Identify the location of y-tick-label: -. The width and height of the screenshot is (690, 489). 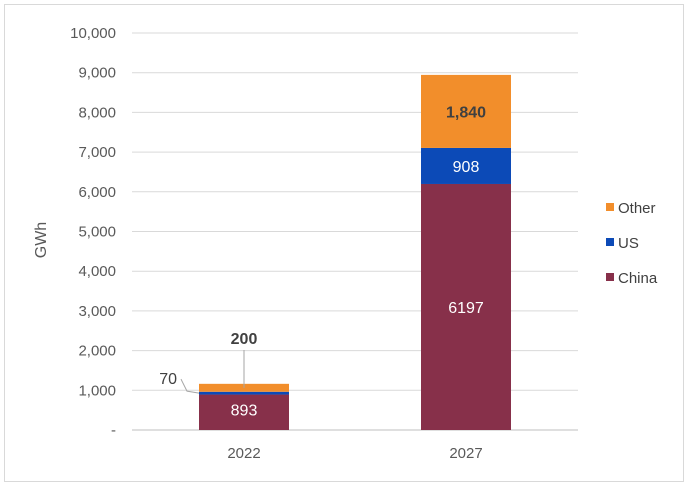
(113, 430).